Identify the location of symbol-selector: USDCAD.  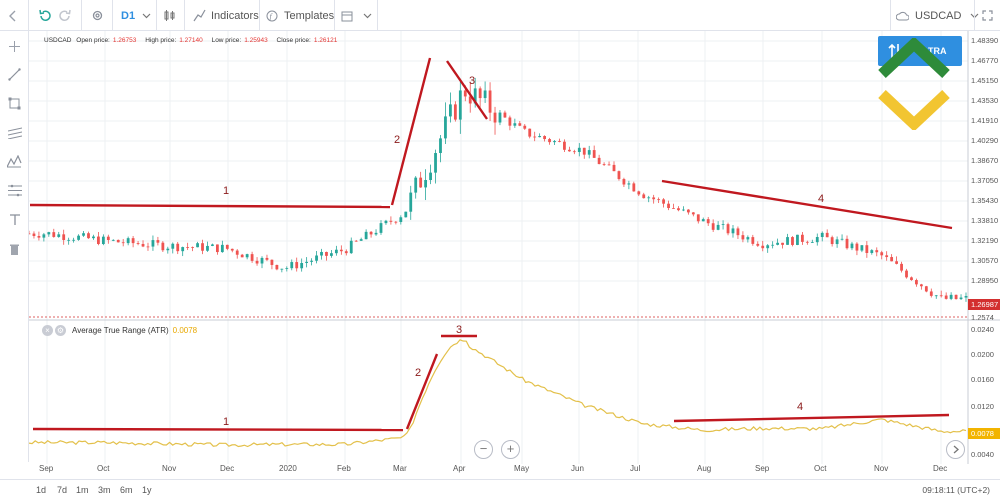
(937, 15).